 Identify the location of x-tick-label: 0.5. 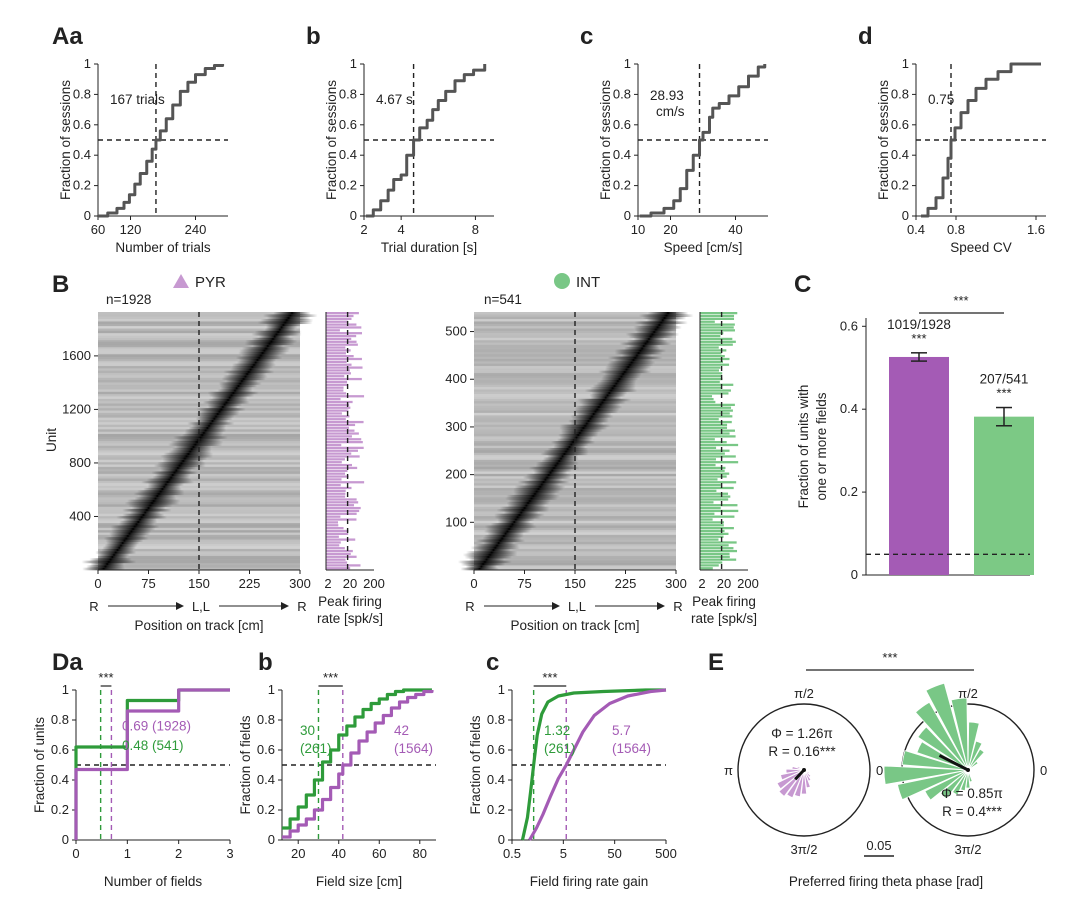
(512, 853).